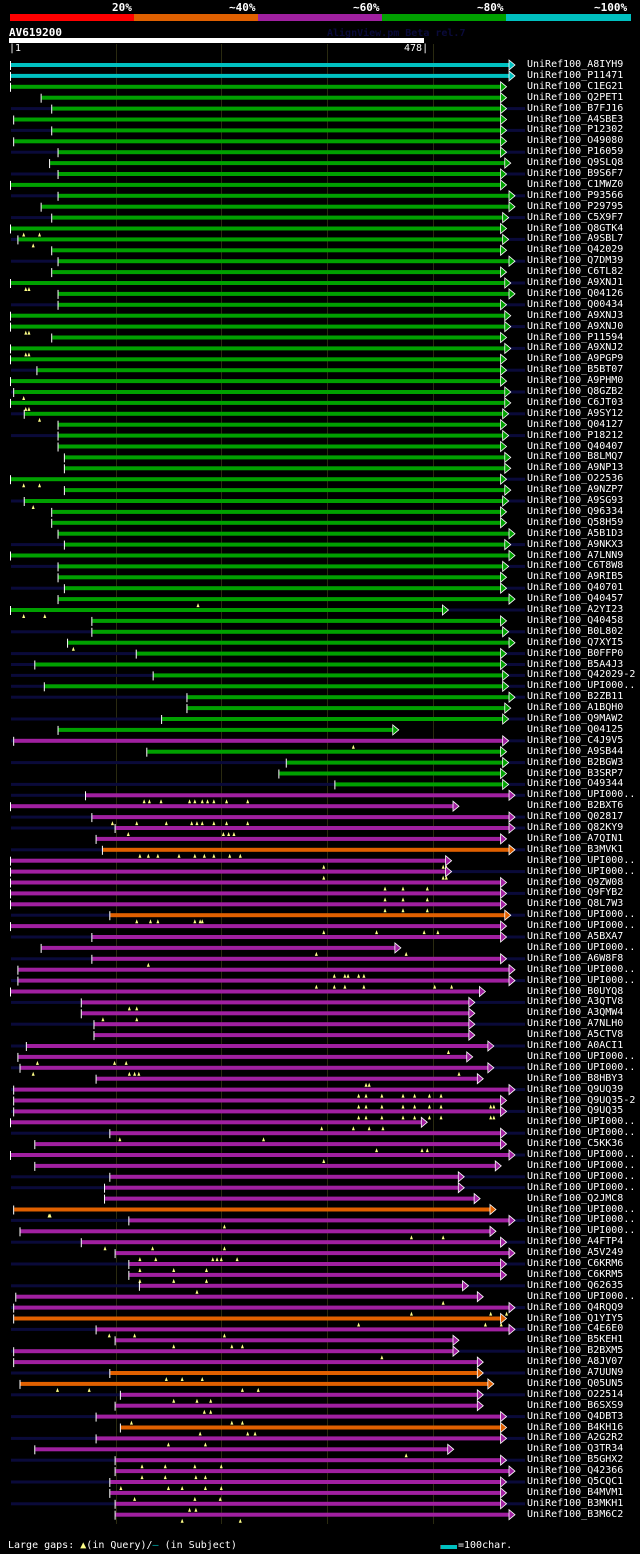 The height and width of the screenshot is (1554, 640). What do you see at coordinates (575, 599) in the screenshot?
I see `hit-label: UniRef100_Q40457` at bounding box center [575, 599].